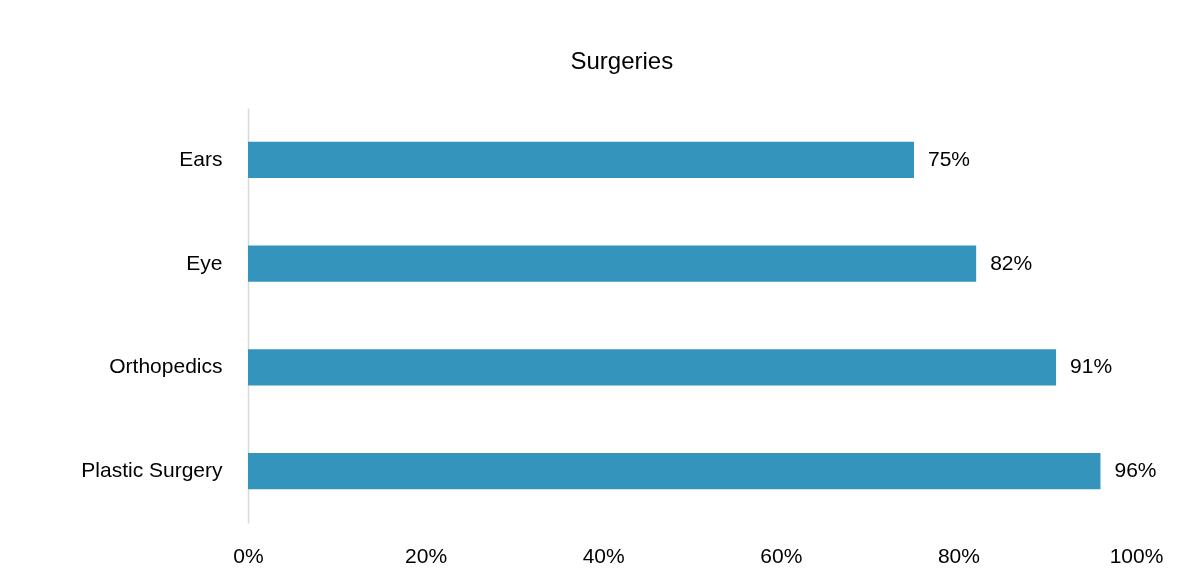 Image resolution: width=1187 pixels, height=581 pixels. What do you see at coordinates (622, 60) in the screenshot?
I see `chart-title: Surgeries` at bounding box center [622, 60].